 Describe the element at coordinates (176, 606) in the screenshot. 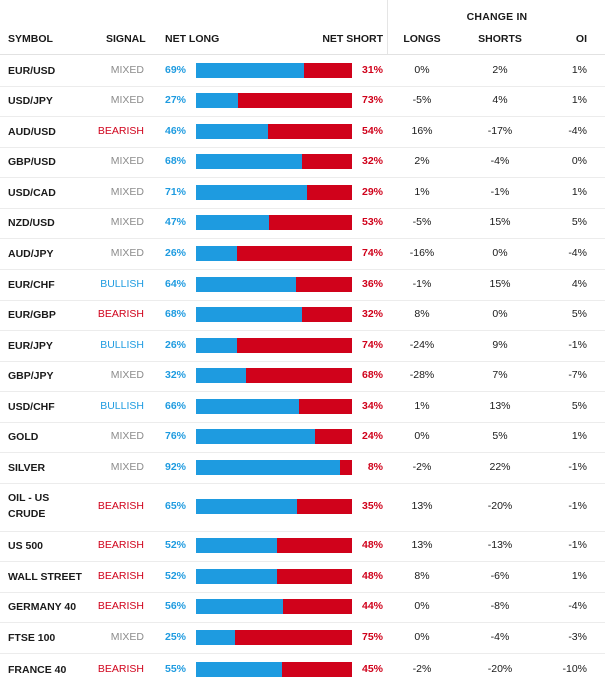

I see `net-long-value: 56%` at that location.